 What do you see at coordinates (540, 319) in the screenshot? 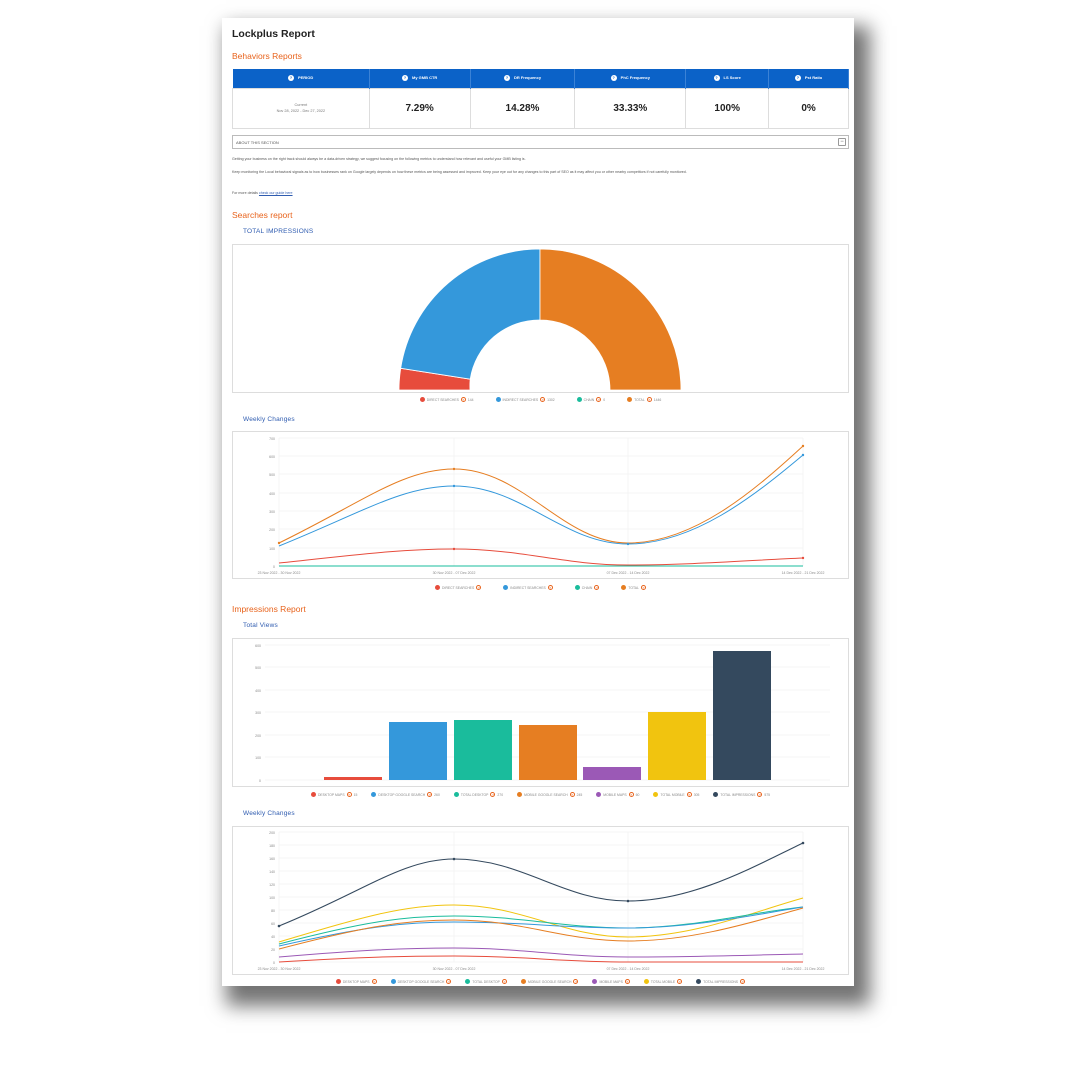
I see `half-donut-chart` at bounding box center [540, 319].